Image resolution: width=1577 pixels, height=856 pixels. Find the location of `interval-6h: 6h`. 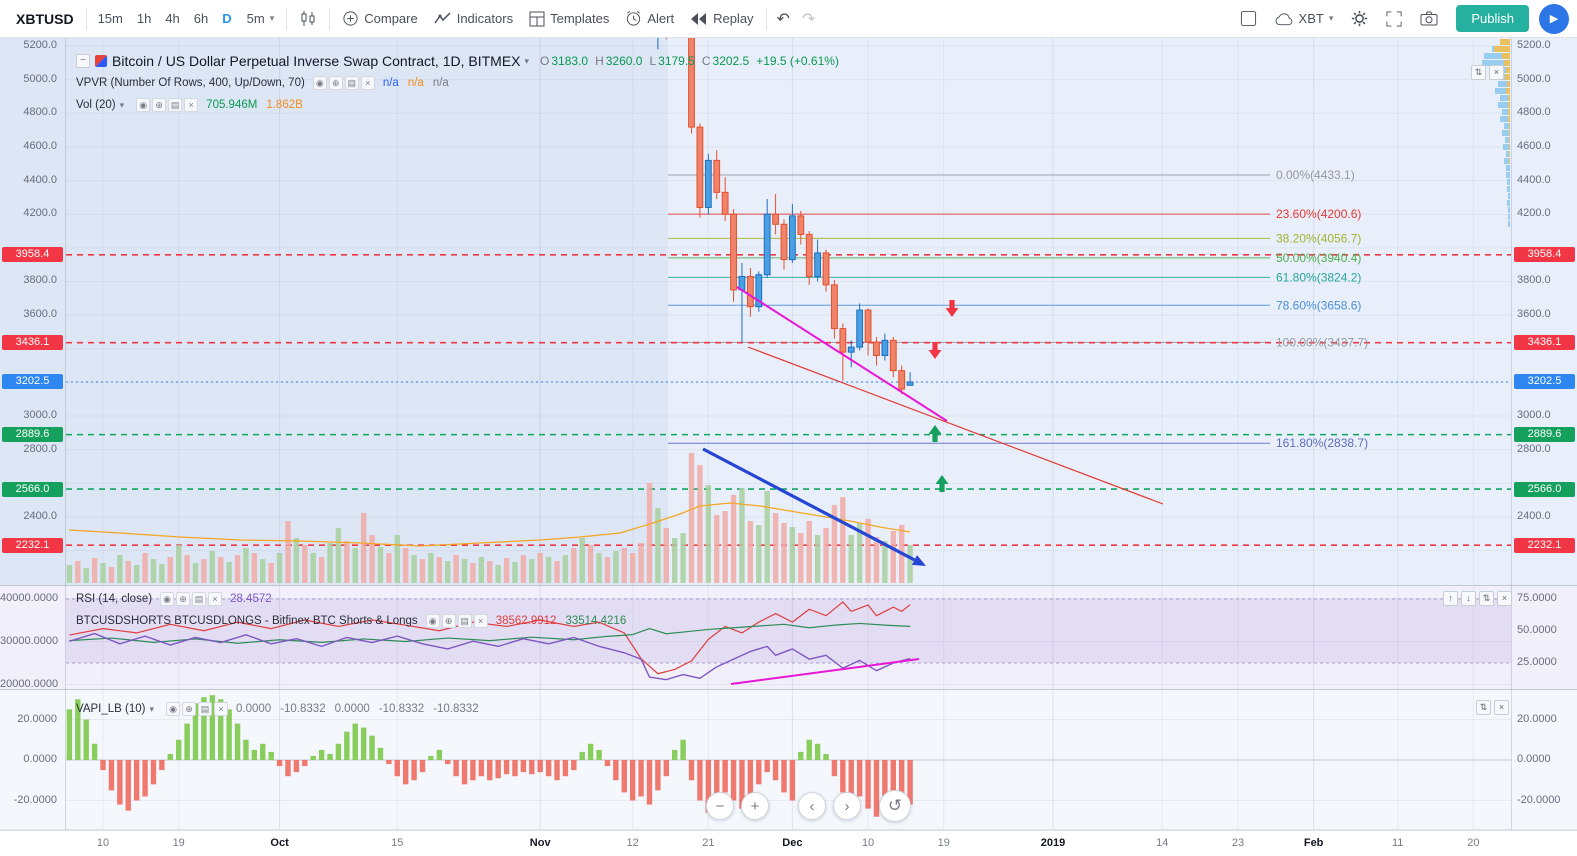

interval-6h: 6h is located at coordinates (201, 18).